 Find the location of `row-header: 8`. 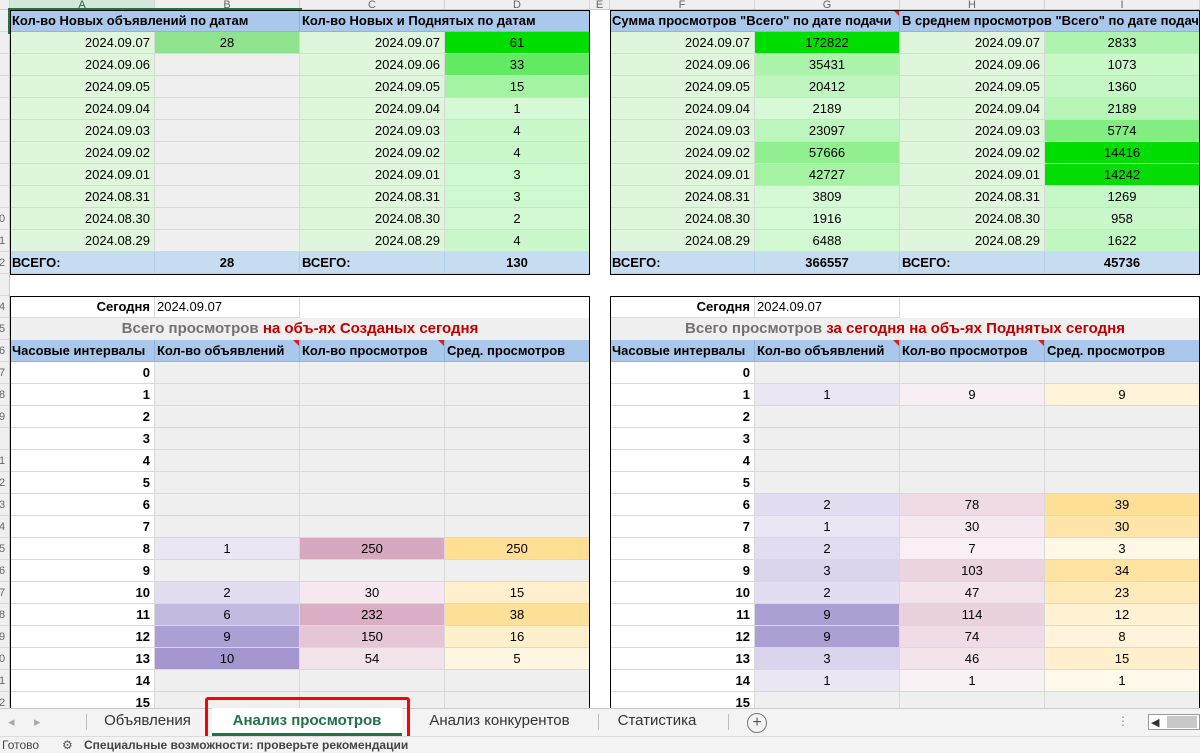

row-header: 8 is located at coordinates (5, 395).